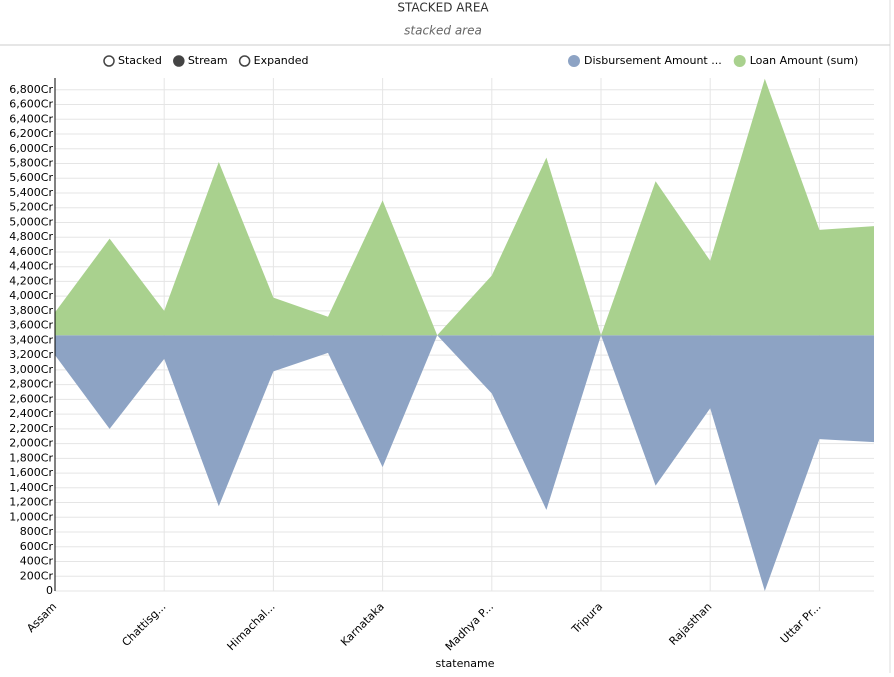  Describe the element at coordinates (31, 457) in the screenshot. I see `y-tick-label: 1,800Cr` at that location.